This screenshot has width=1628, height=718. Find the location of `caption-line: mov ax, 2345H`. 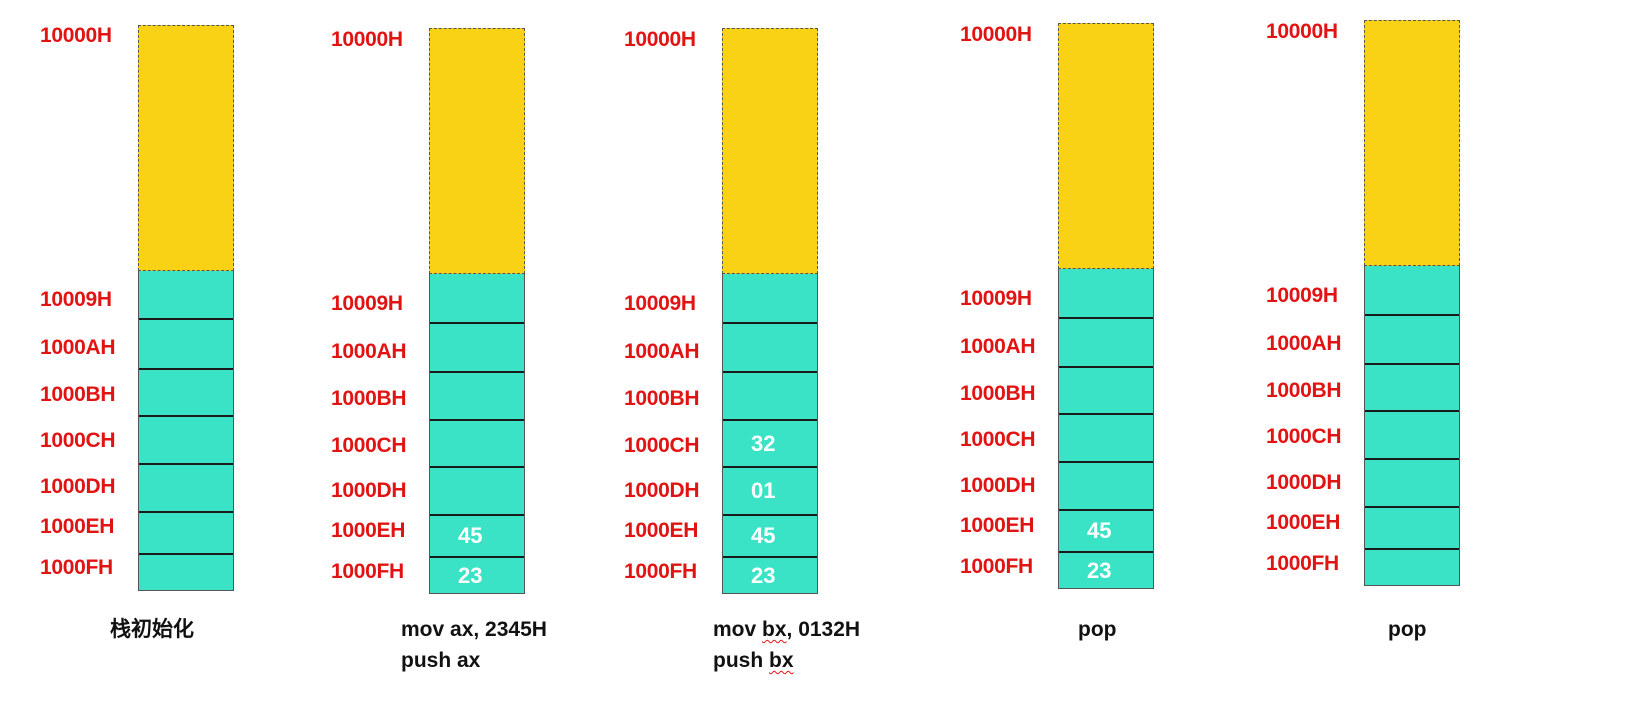

caption-line: mov ax, 2345H is located at coordinates (474, 629).